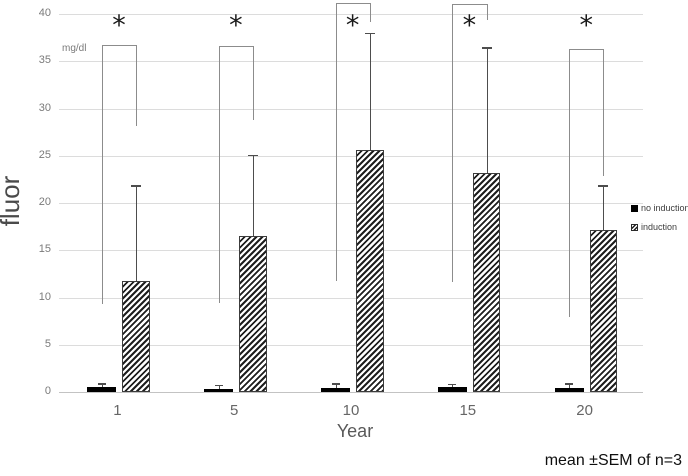 The image size is (688, 476). What do you see at coordinates (44, 249) in the screenshot?
I see `y-tick-label: 15` at bounding box center [44, 249].